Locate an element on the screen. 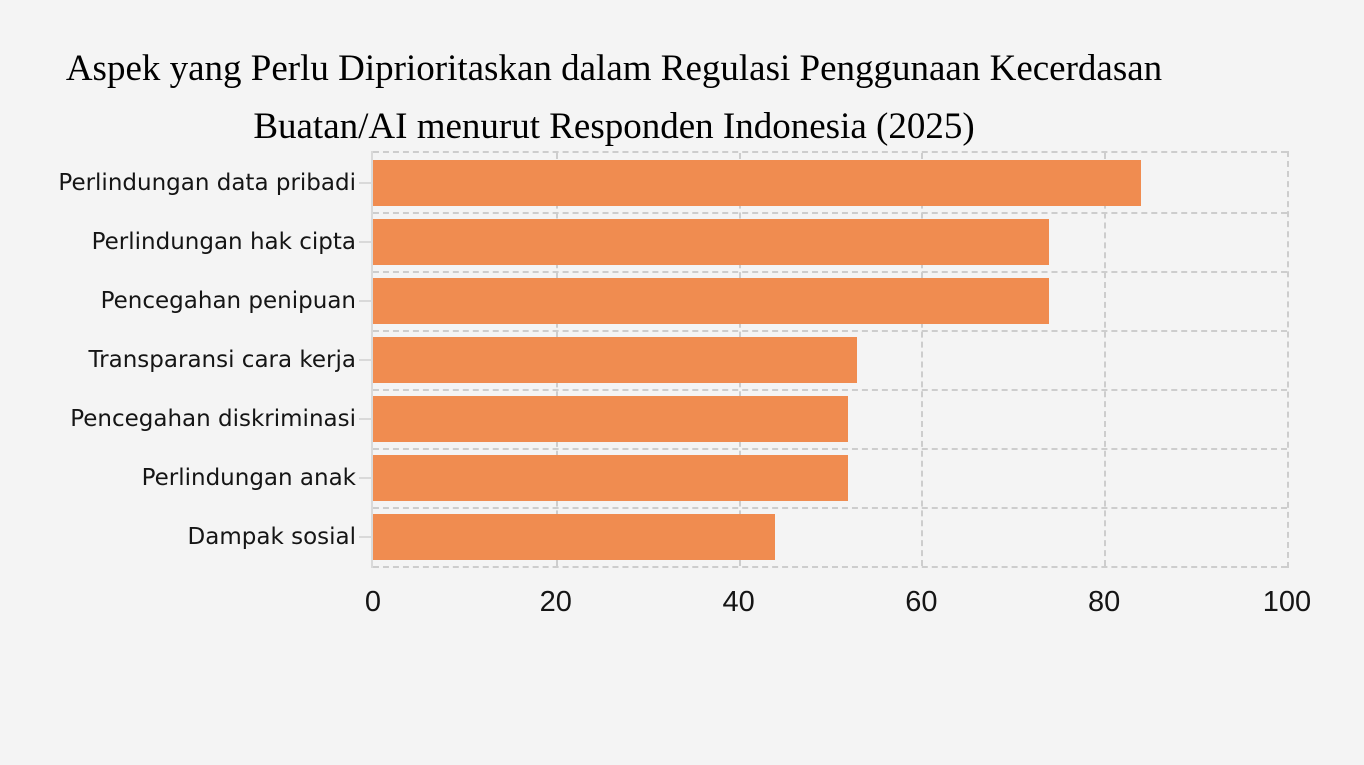 The width and height of the screenshot is (1364, 765). x-tick-label-0: 0 is located at coordinates (373, 602).